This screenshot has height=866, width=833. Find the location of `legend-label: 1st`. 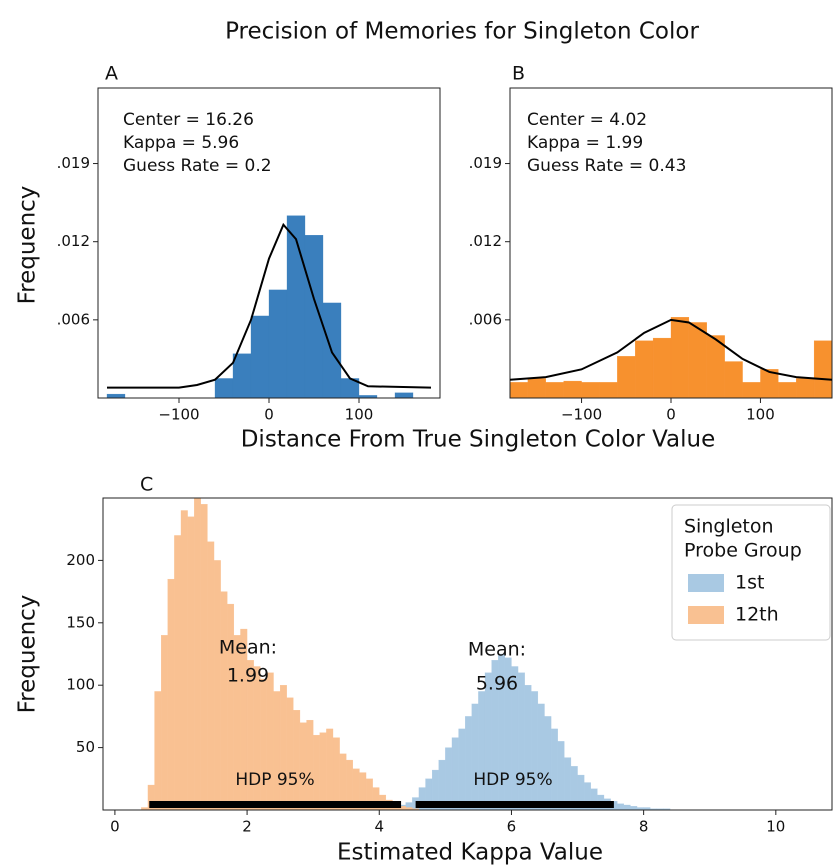

legend-label: 1st is located at coordinates (749, 583).